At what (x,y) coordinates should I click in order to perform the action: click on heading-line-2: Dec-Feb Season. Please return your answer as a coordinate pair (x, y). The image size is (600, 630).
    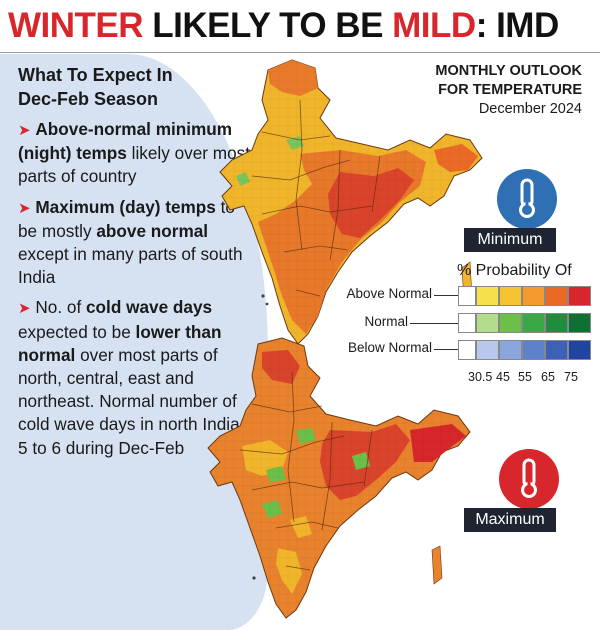
    Looking at the image, I should click on (88, 98).